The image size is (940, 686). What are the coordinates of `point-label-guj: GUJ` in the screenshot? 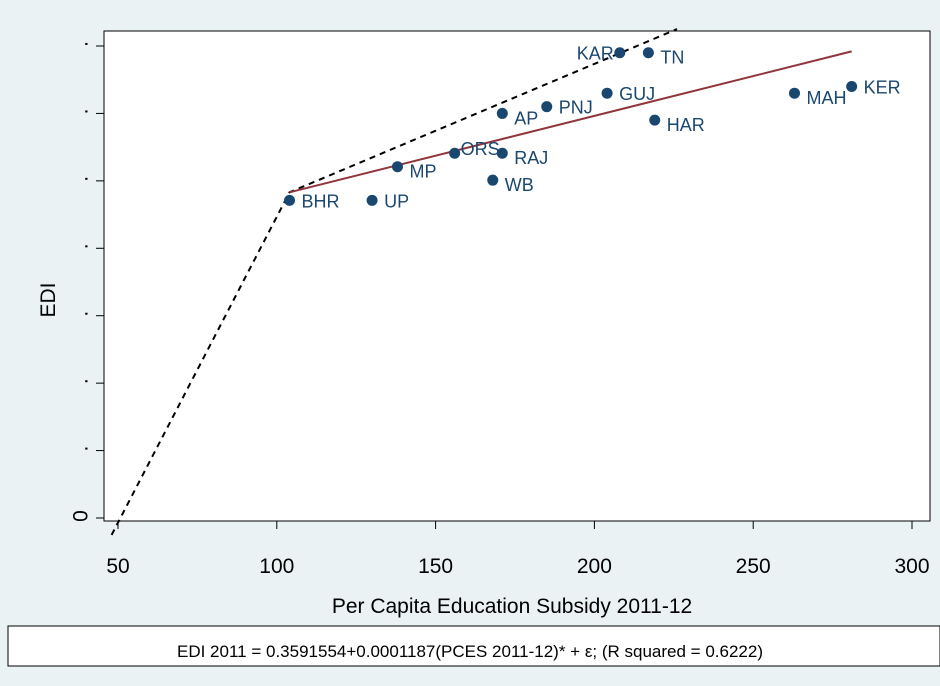 It's located at (637, 94).